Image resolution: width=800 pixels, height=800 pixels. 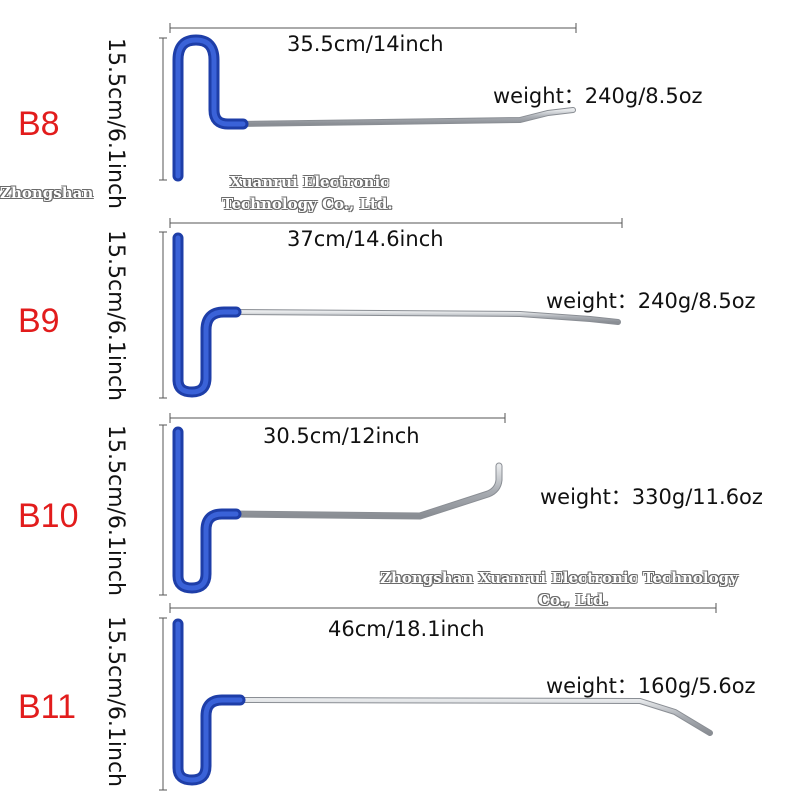 I want to click on tool-b8, so click(x=374, y=108).